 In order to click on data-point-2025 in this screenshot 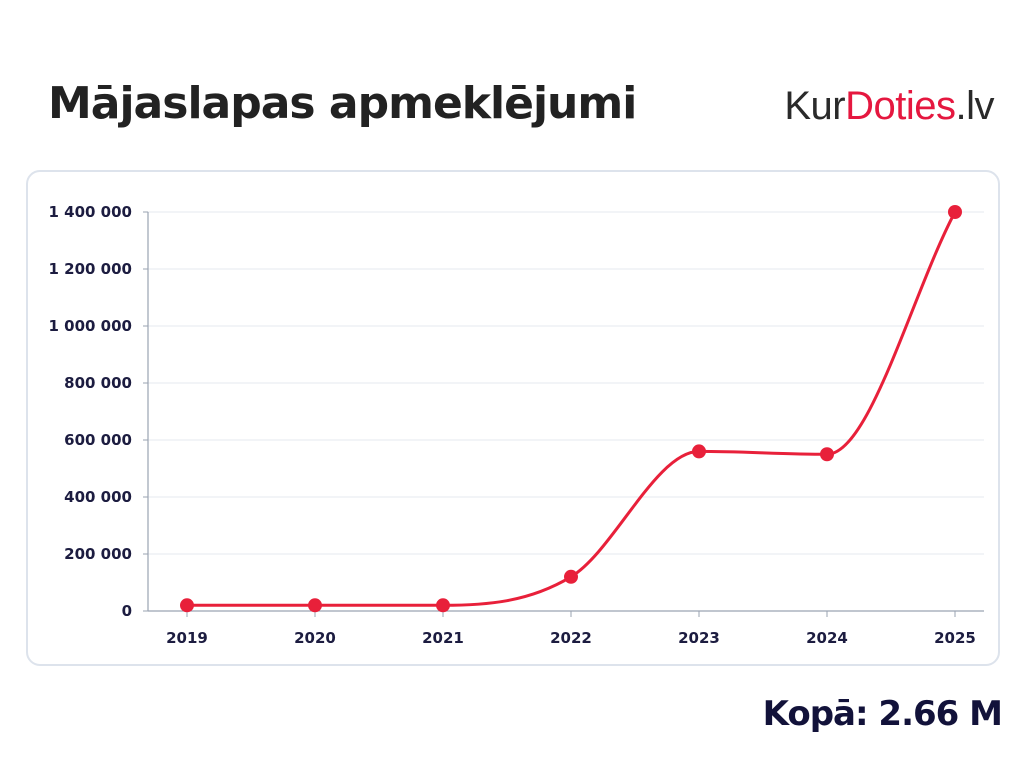, I will do `click(955, 212)`.